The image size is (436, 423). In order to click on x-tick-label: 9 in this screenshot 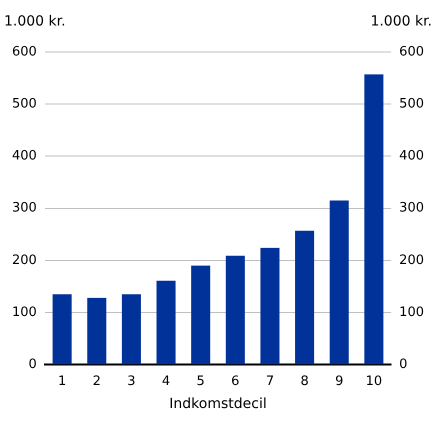, I will do `click(339, 381)`.